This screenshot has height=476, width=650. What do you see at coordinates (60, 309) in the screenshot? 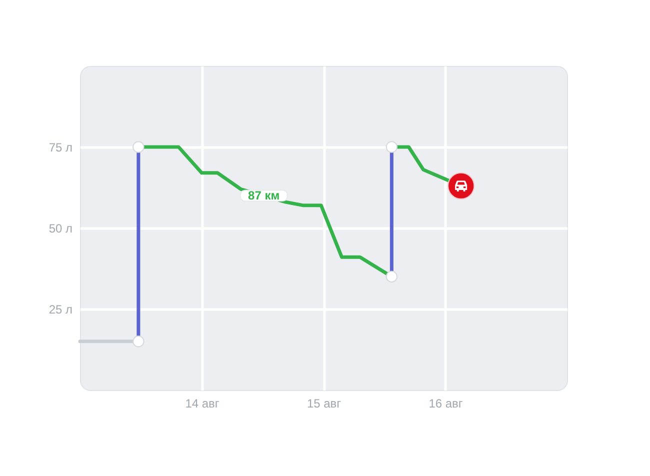
I see `y-tick-label: 25 л` at bounding box center [60, 309].